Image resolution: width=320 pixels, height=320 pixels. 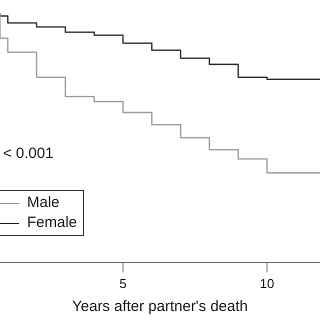 What do you see at coordinates (123, 283) in the screenshot?
I see `x-tick-label: 5` at bounding box center [123, 283].